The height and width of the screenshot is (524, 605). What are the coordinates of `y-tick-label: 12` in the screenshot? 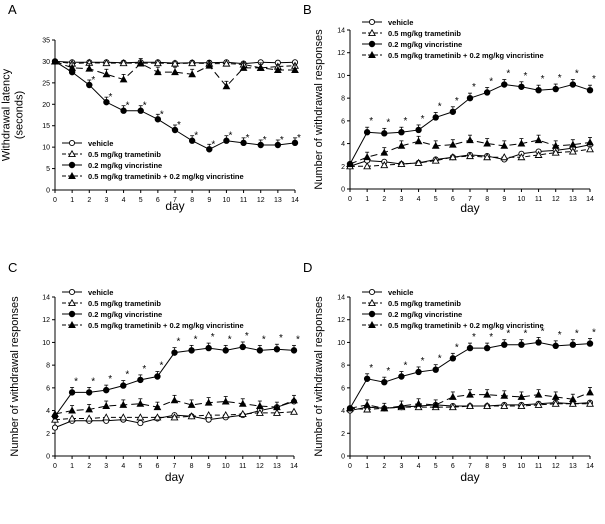 It's located at (46, 320).